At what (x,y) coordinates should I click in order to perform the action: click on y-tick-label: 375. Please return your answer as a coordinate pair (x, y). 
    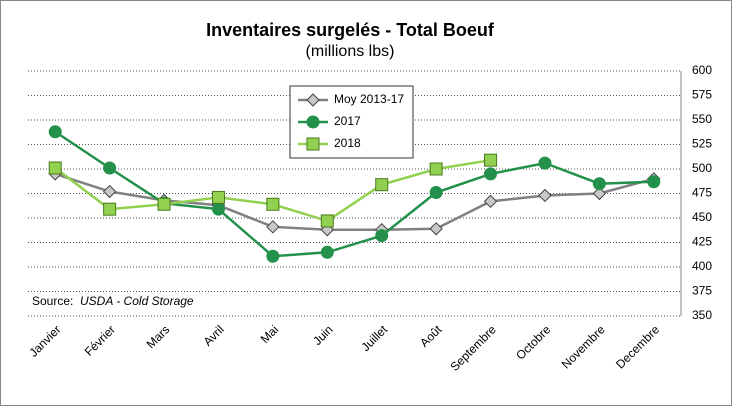
    Looking at the image, I should click on (702, 291).